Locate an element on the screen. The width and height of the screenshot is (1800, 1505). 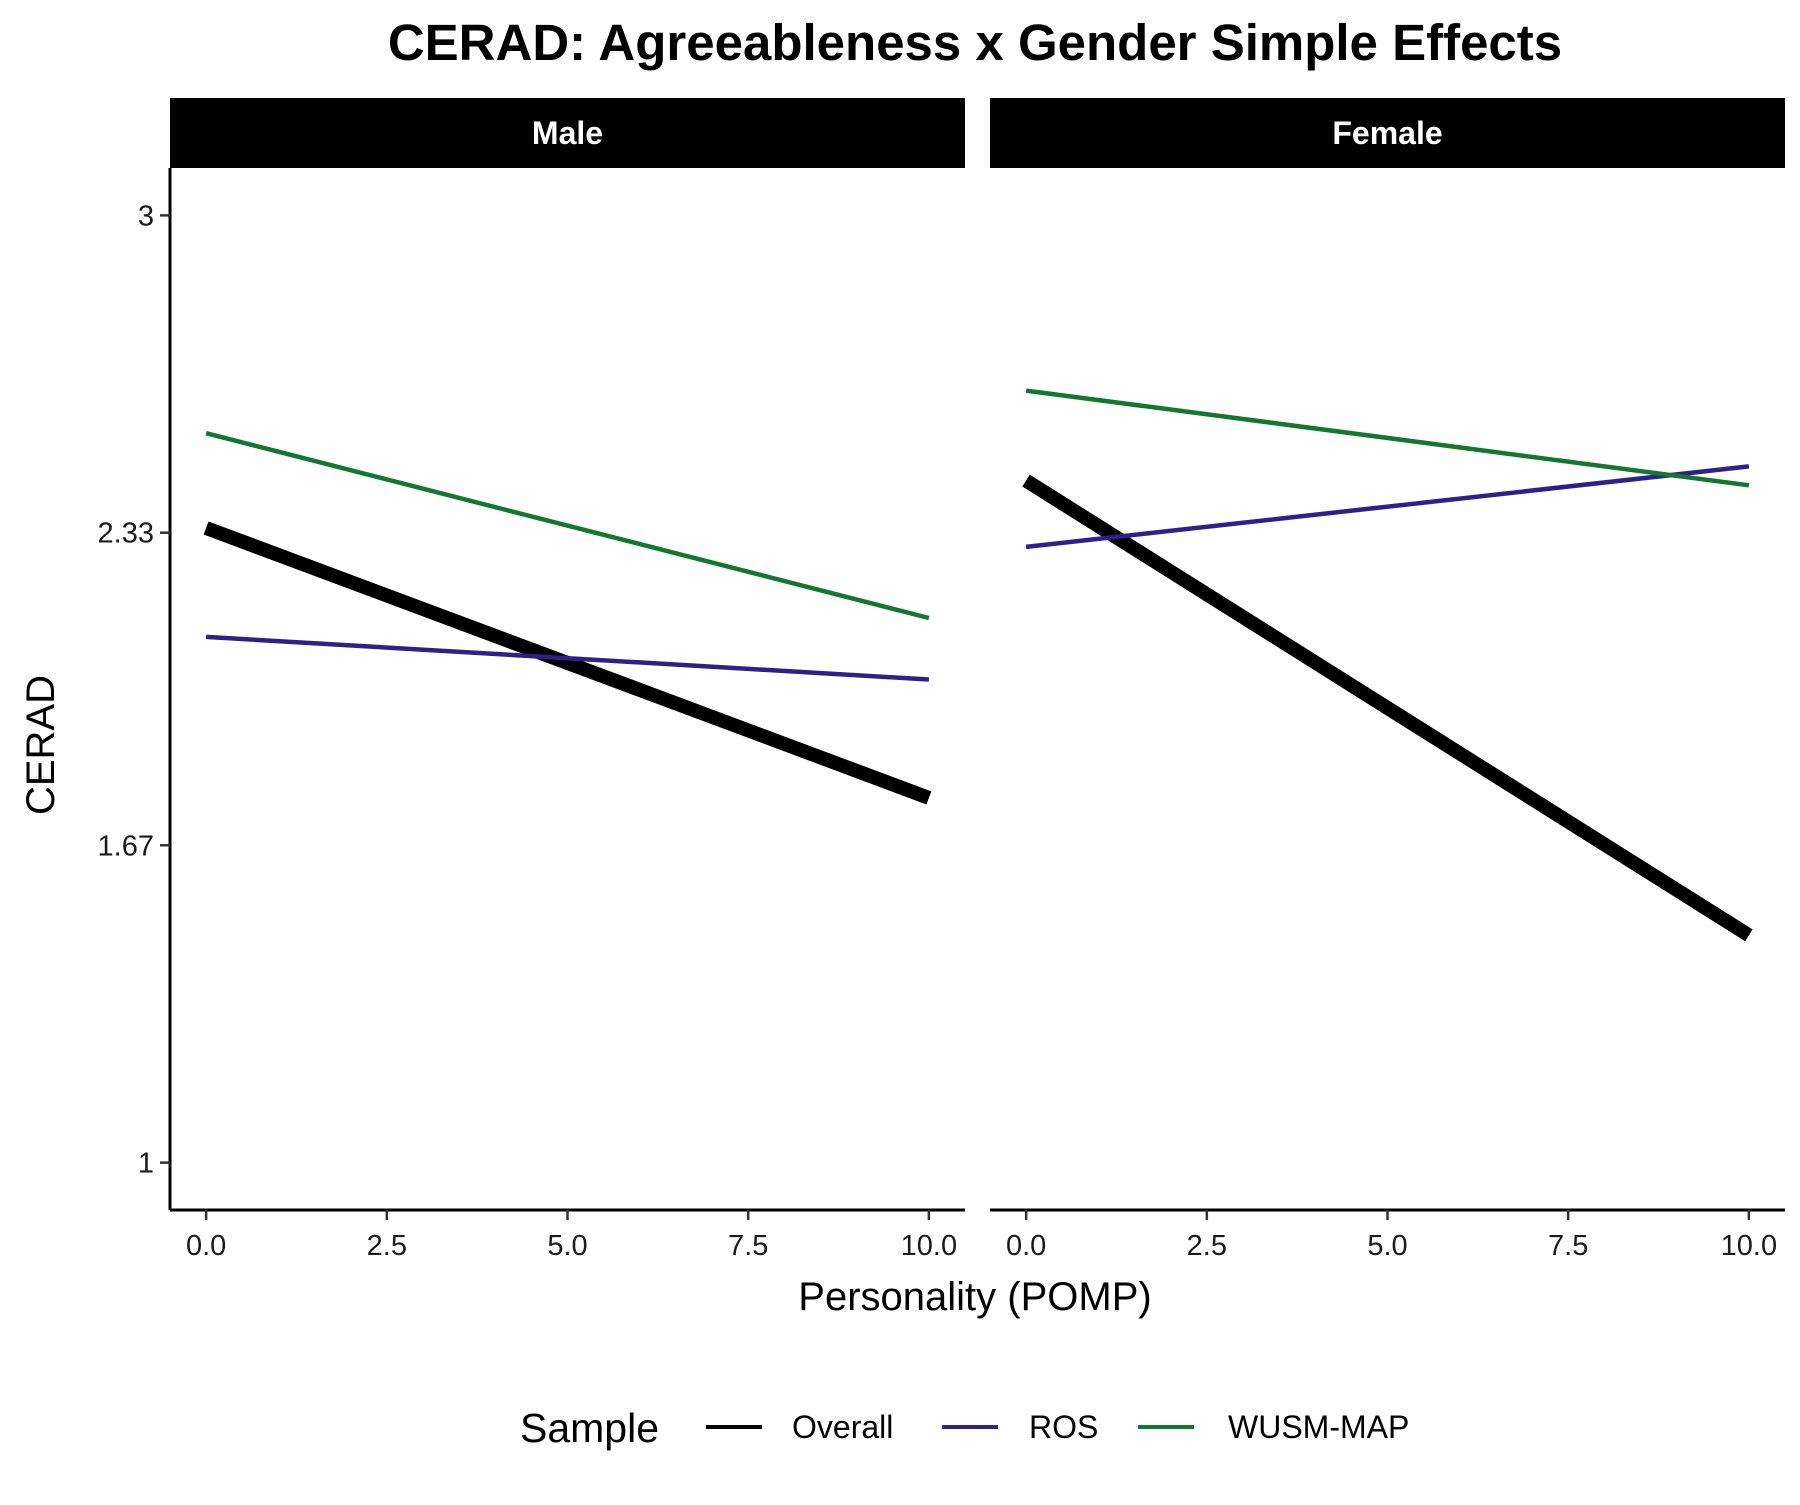
x-tick-label-female-4: 10.0 is located at coordinates (1749, 1246).